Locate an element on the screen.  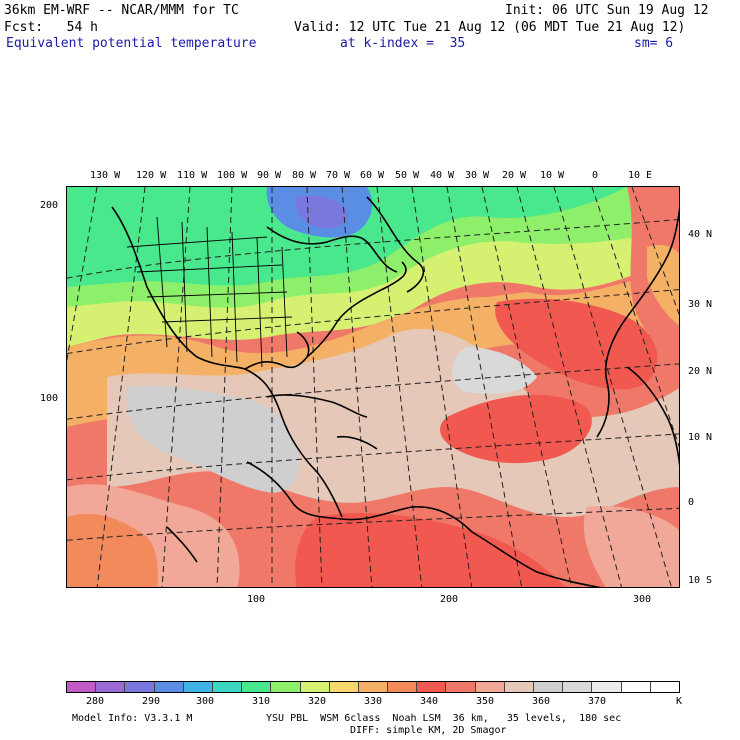
colorbar-label: 370 is located at coordinates (597, 701).